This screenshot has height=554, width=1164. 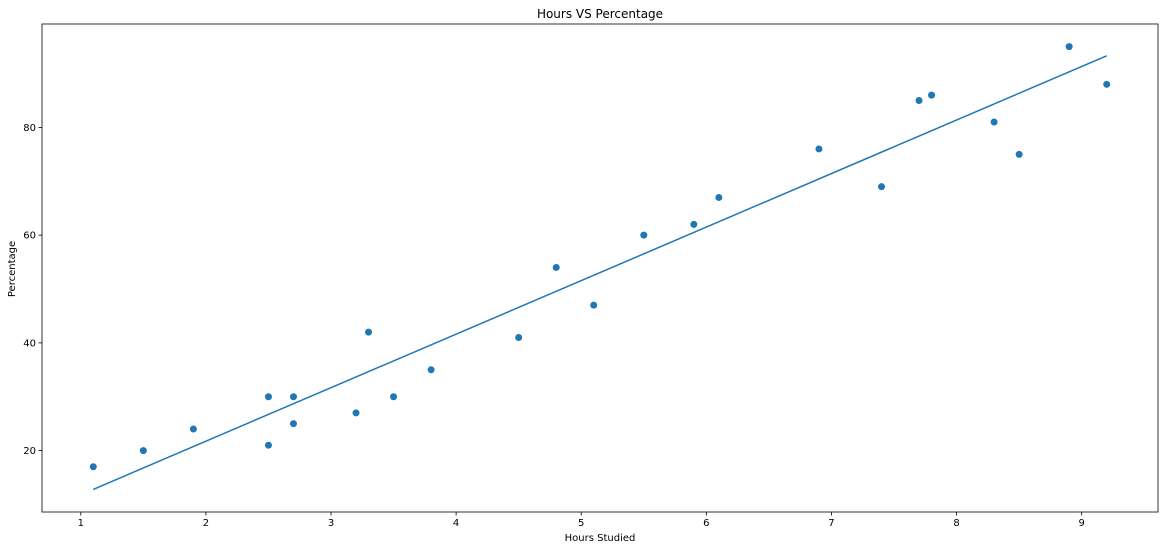 What do you see at coordinates (12, 269) in the screenshot?
I see `y-axis-label: Percentage` at bounding box center [12, 269].